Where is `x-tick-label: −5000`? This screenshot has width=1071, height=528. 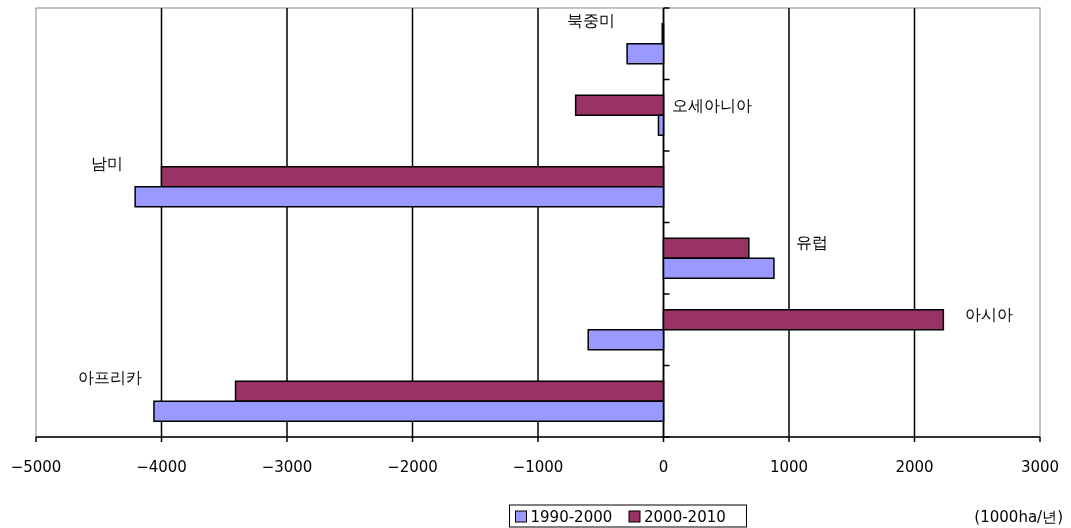
x-tick-label: −5000 is located at coordinates (36, 467).